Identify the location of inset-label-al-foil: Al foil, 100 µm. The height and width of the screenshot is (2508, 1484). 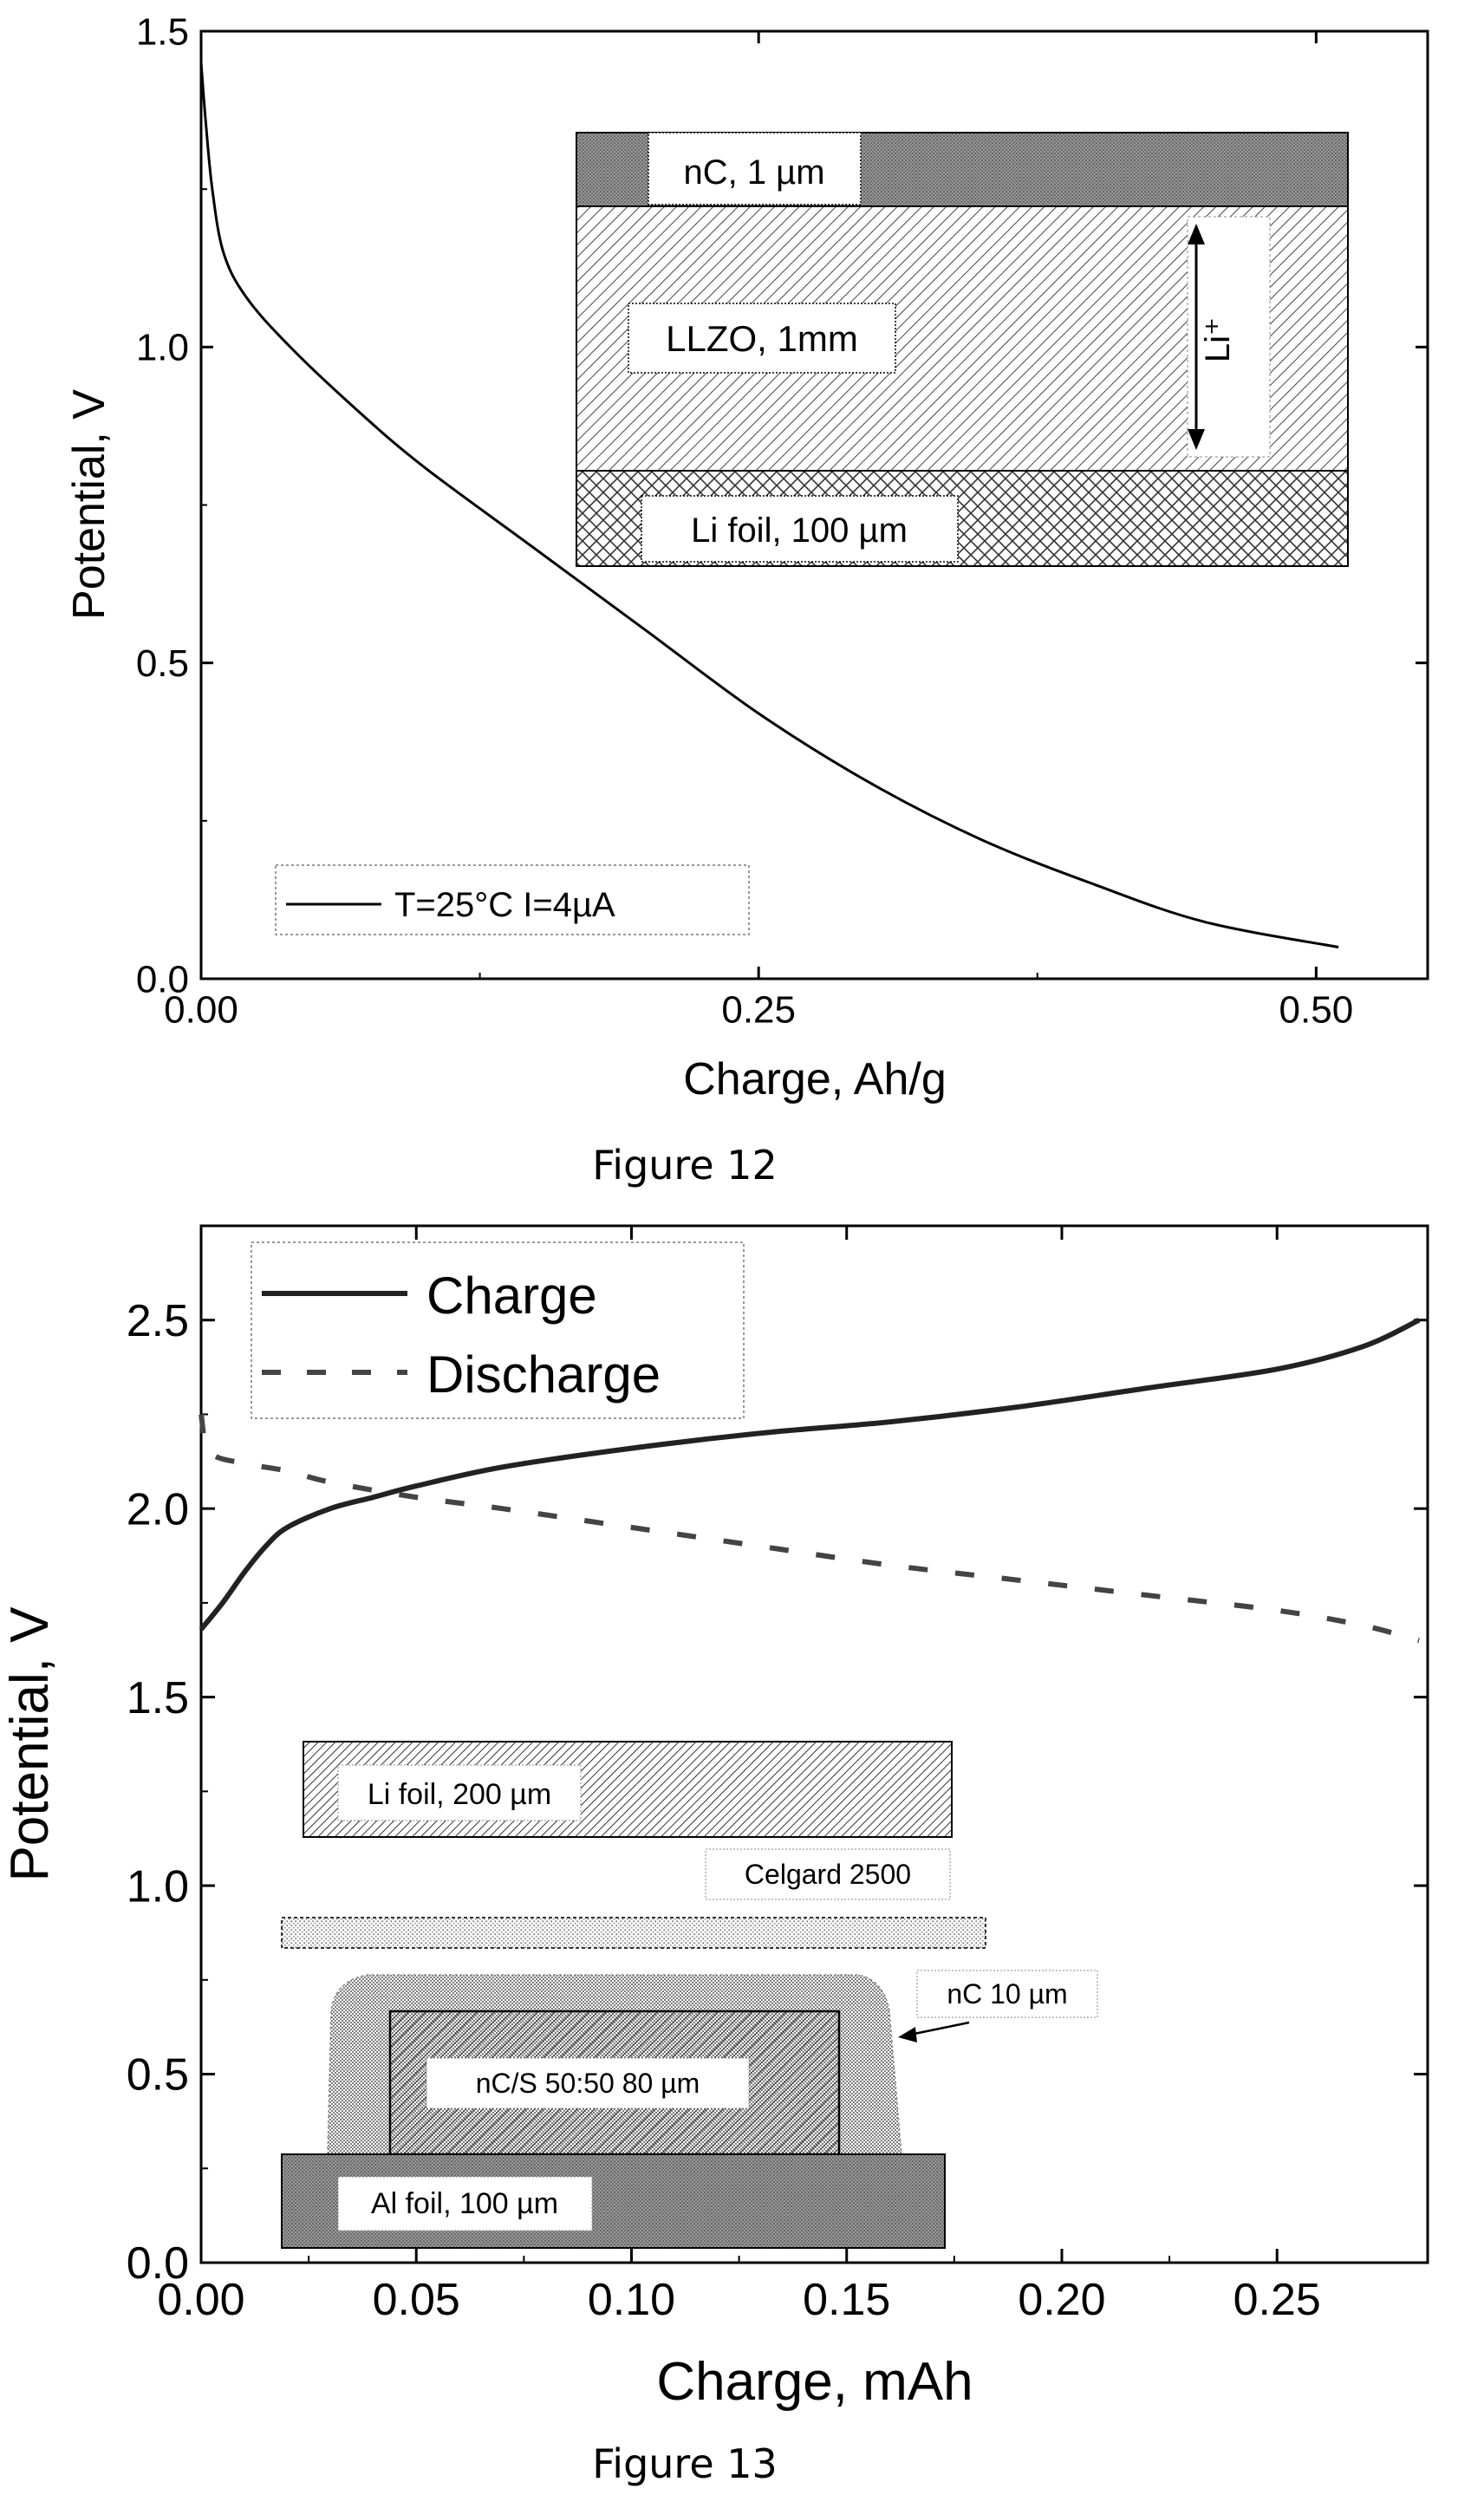
(464, 2203).